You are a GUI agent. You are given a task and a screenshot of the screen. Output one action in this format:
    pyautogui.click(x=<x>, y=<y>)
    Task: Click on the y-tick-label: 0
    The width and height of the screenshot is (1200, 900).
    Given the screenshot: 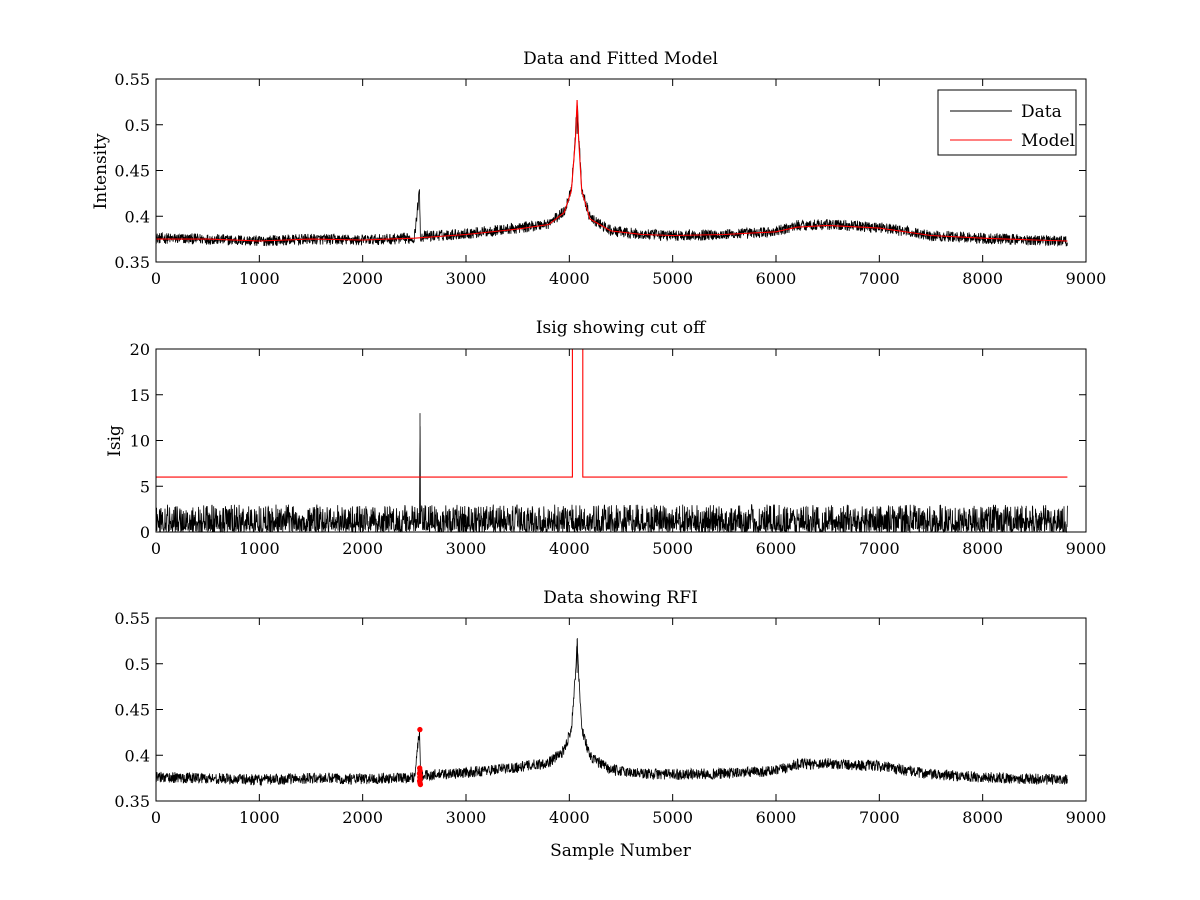 What is the action you would take?
    pyautogui.click(x=145, y=532)
    